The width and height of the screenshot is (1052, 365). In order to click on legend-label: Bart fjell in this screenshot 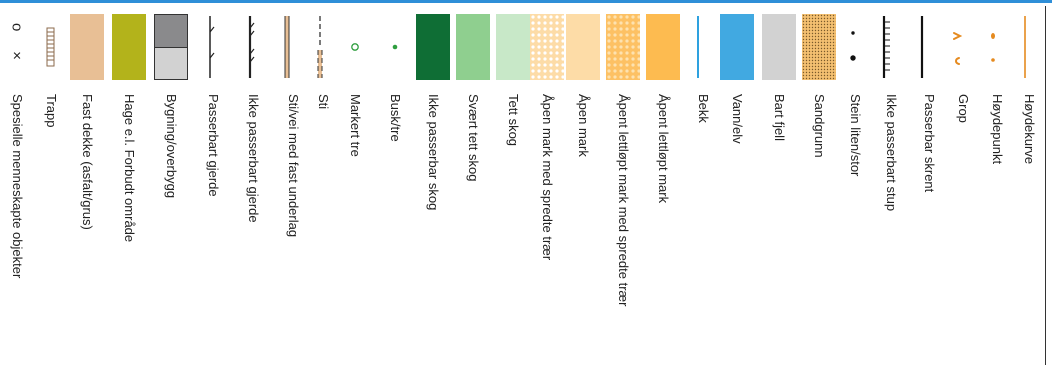, I will do `click(779, 117)`.